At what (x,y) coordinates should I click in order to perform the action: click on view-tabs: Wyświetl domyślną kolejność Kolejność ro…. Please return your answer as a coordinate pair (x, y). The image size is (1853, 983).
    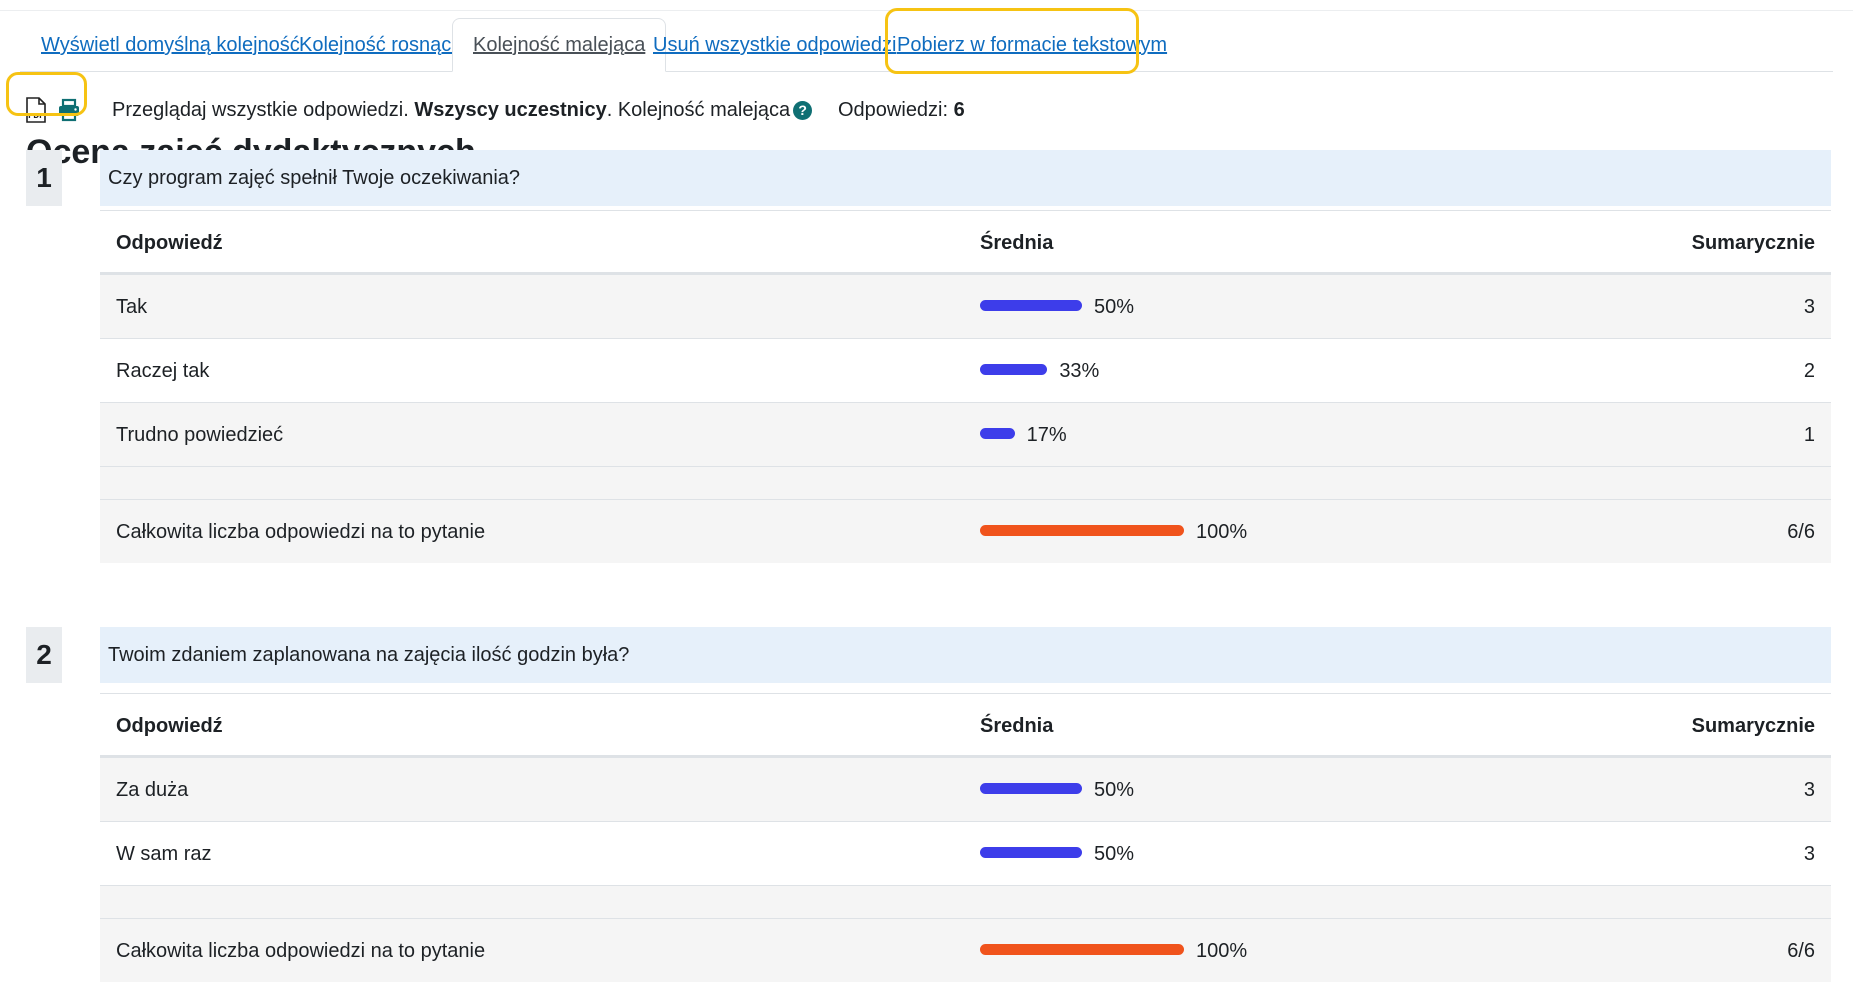
    Looking at the image, I should click on (926, 45).